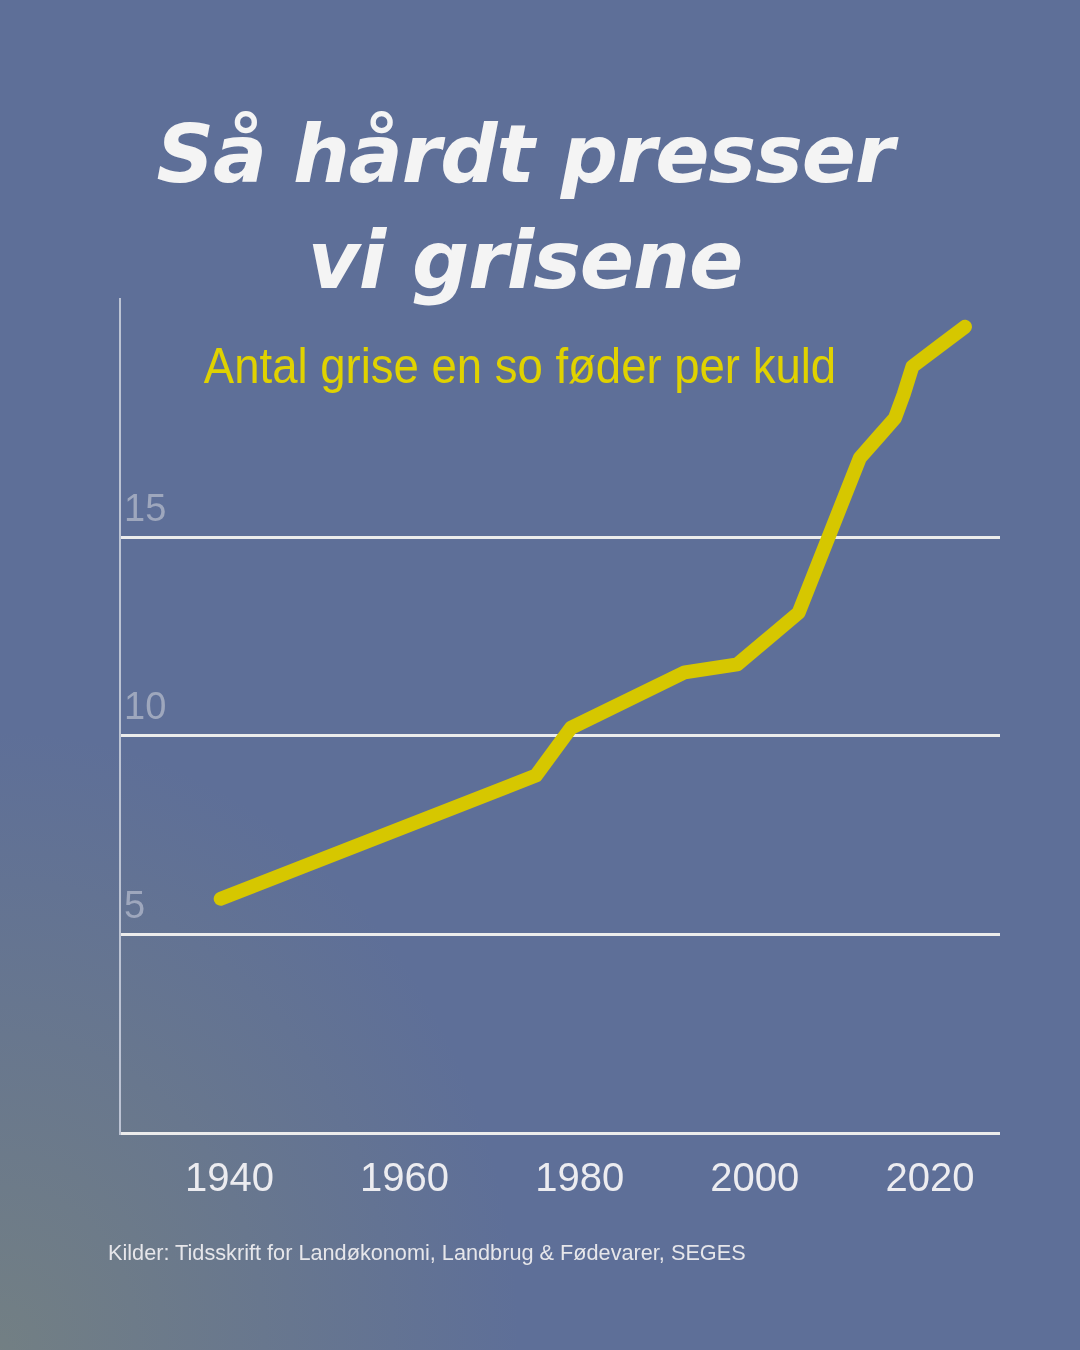 This screenshot has width=1080, height=1350. What do you see at coordinates (527, 208) in the screenshot?
I see `chart-title: Så hårdt presser vi grisene` at bounding box center [527, 208].